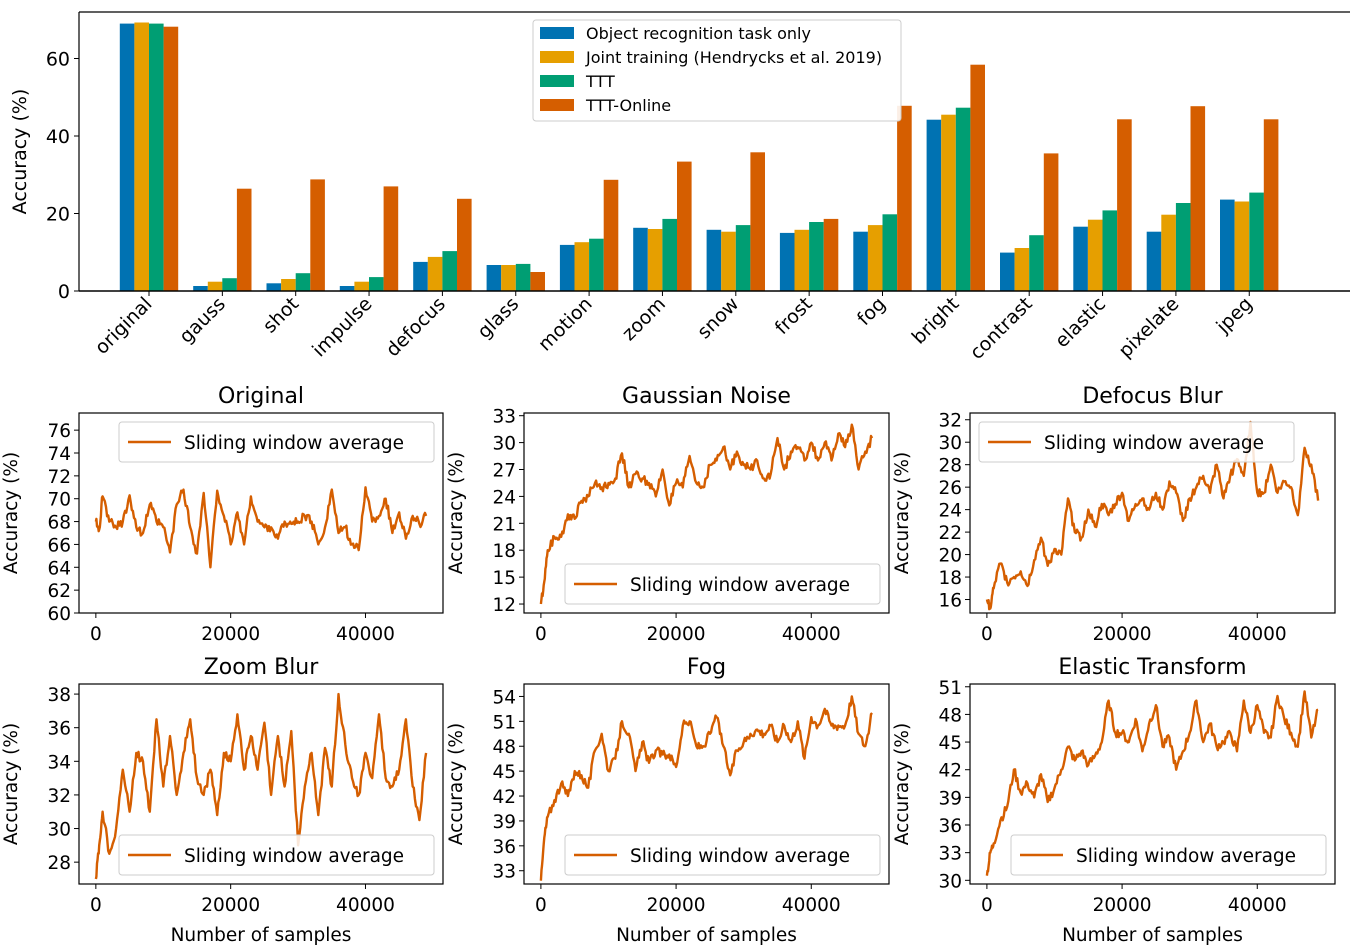 The width and height of the screenshot is (1350, 947). What do you see at coordinates (416, 327) in the screenshot?
I see `x-tick-label: defocus` at bounding box center [416, 327].